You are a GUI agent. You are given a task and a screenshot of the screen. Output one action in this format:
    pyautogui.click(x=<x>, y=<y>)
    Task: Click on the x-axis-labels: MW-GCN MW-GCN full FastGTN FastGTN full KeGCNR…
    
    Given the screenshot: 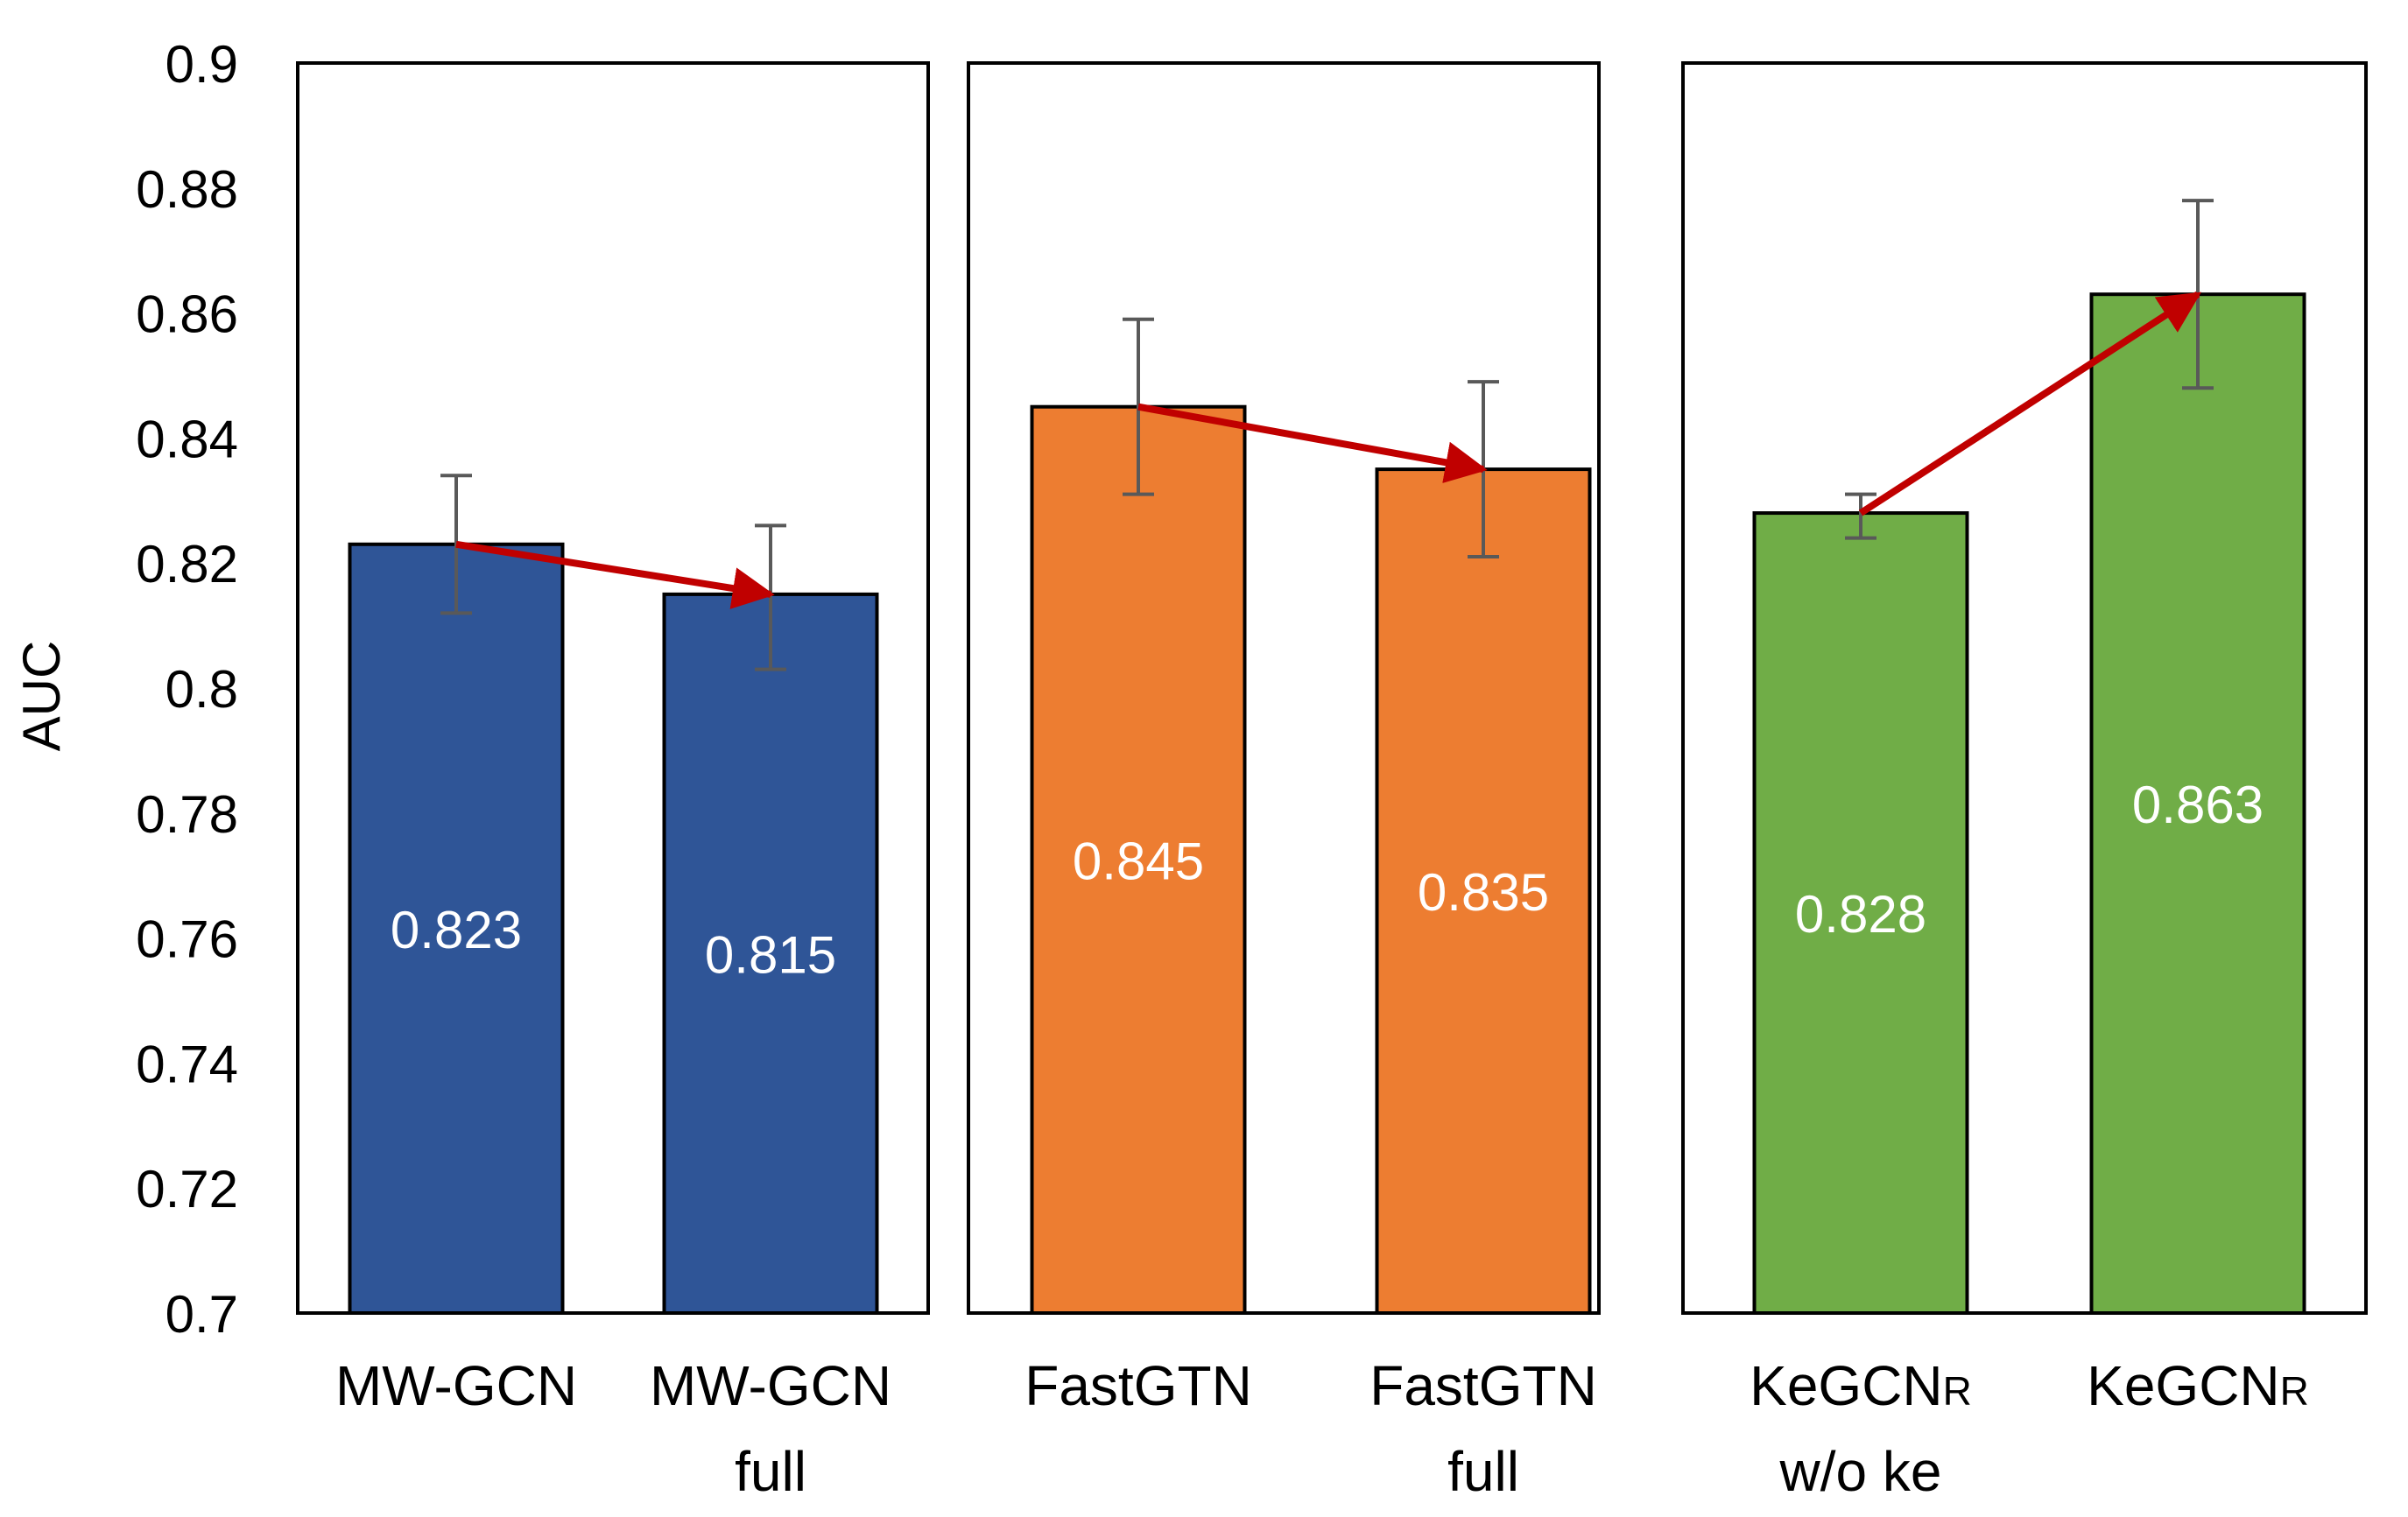 What is the action you would take?
    pyautogui.click(x=1322, y=1428)
    